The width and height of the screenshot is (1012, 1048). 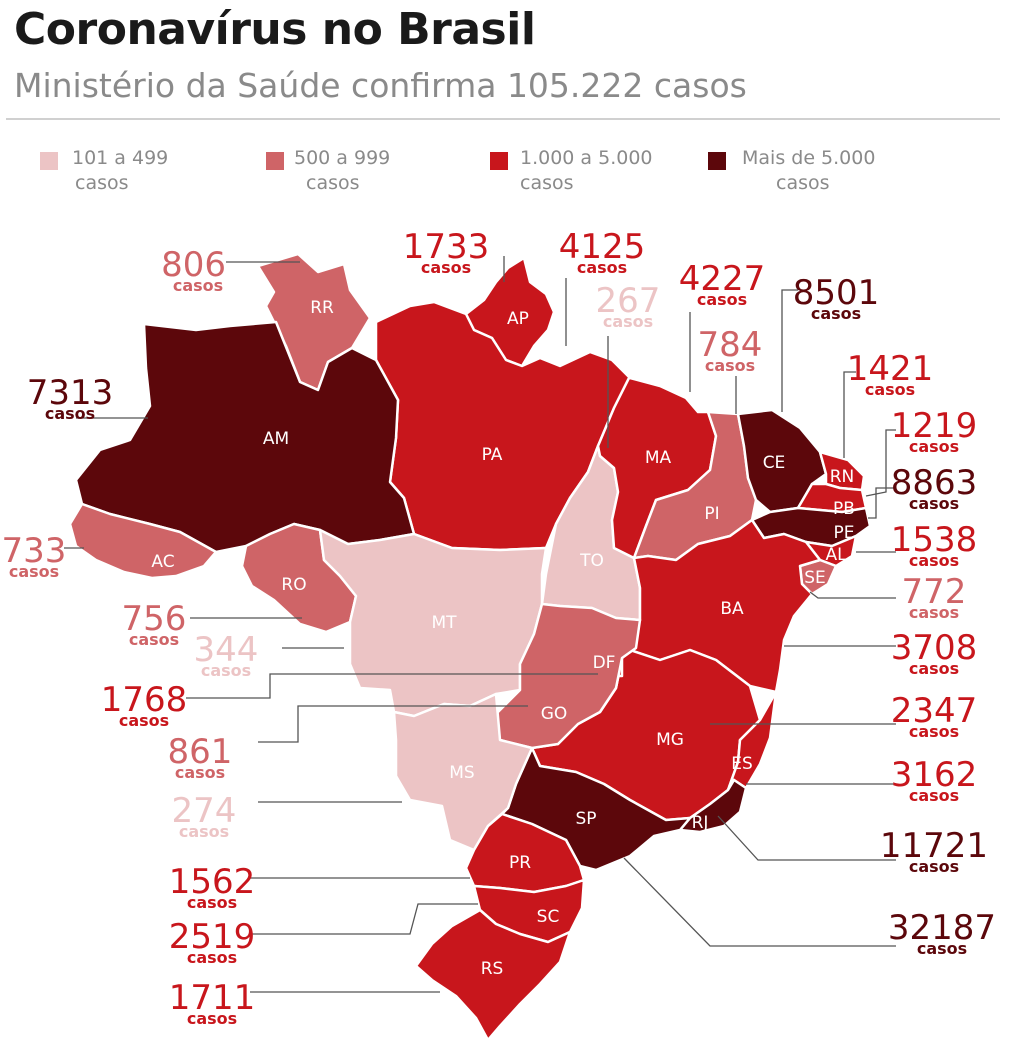 What do you see at coordinates (212, 937) in the screenshot?
I see `case-count-sc: 2519` at bounding box center [212, 937].